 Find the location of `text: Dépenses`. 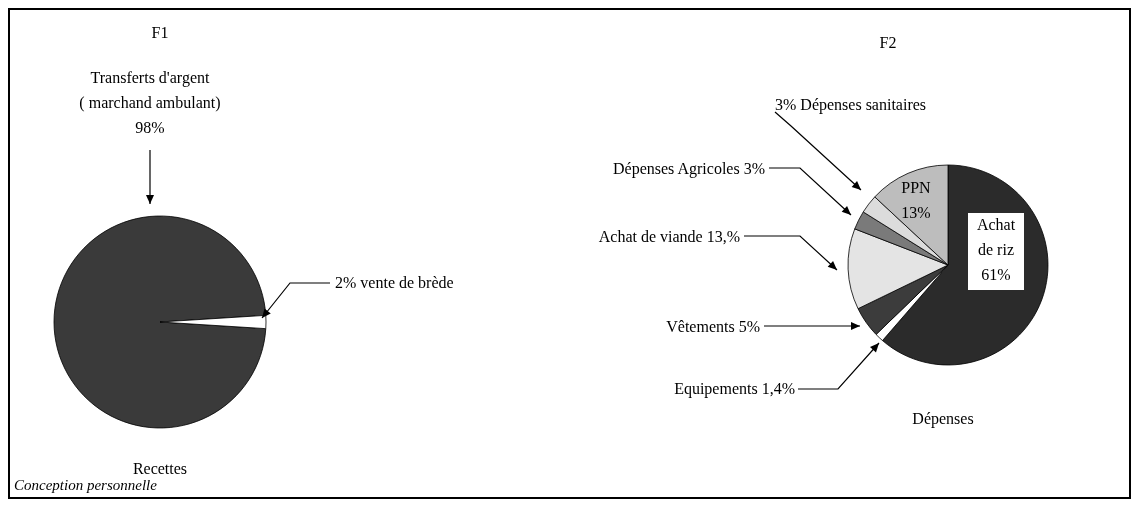

text: Dépenses is located at coordinates (943, 419).